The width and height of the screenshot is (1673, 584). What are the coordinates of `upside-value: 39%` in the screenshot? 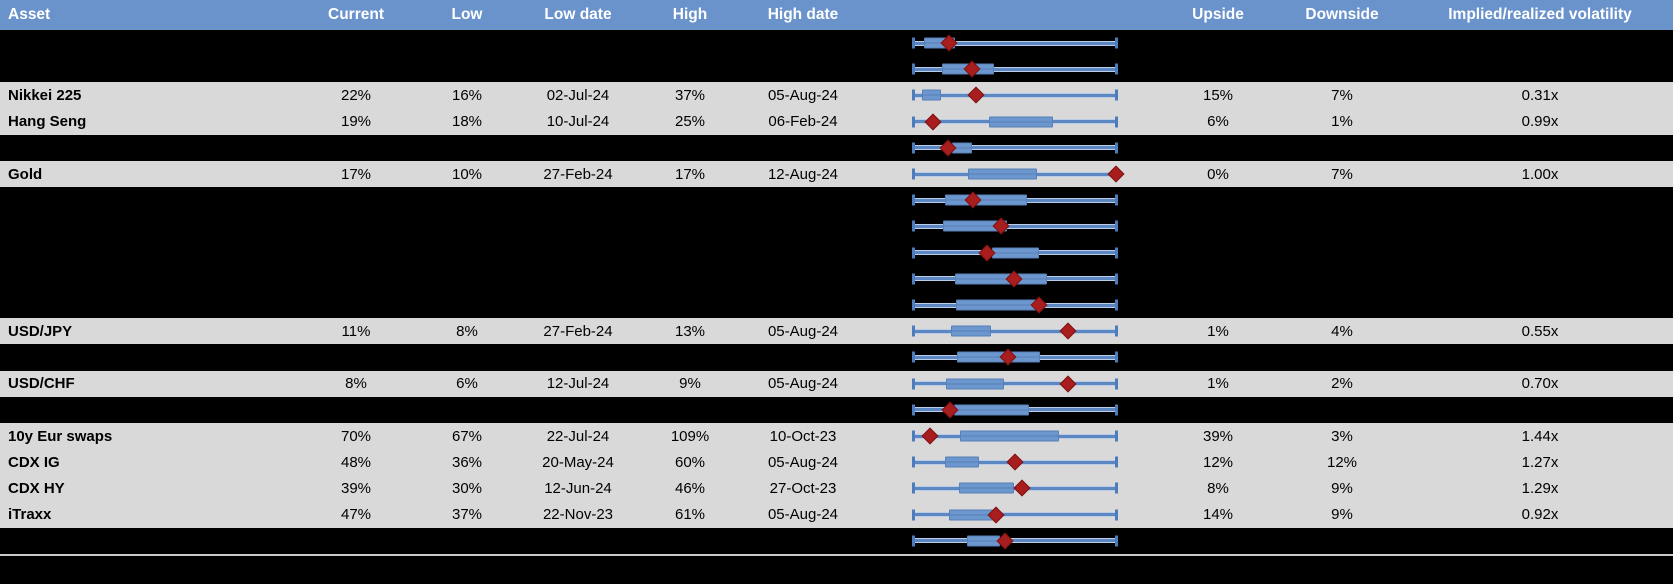 It's located at (1218, 436).